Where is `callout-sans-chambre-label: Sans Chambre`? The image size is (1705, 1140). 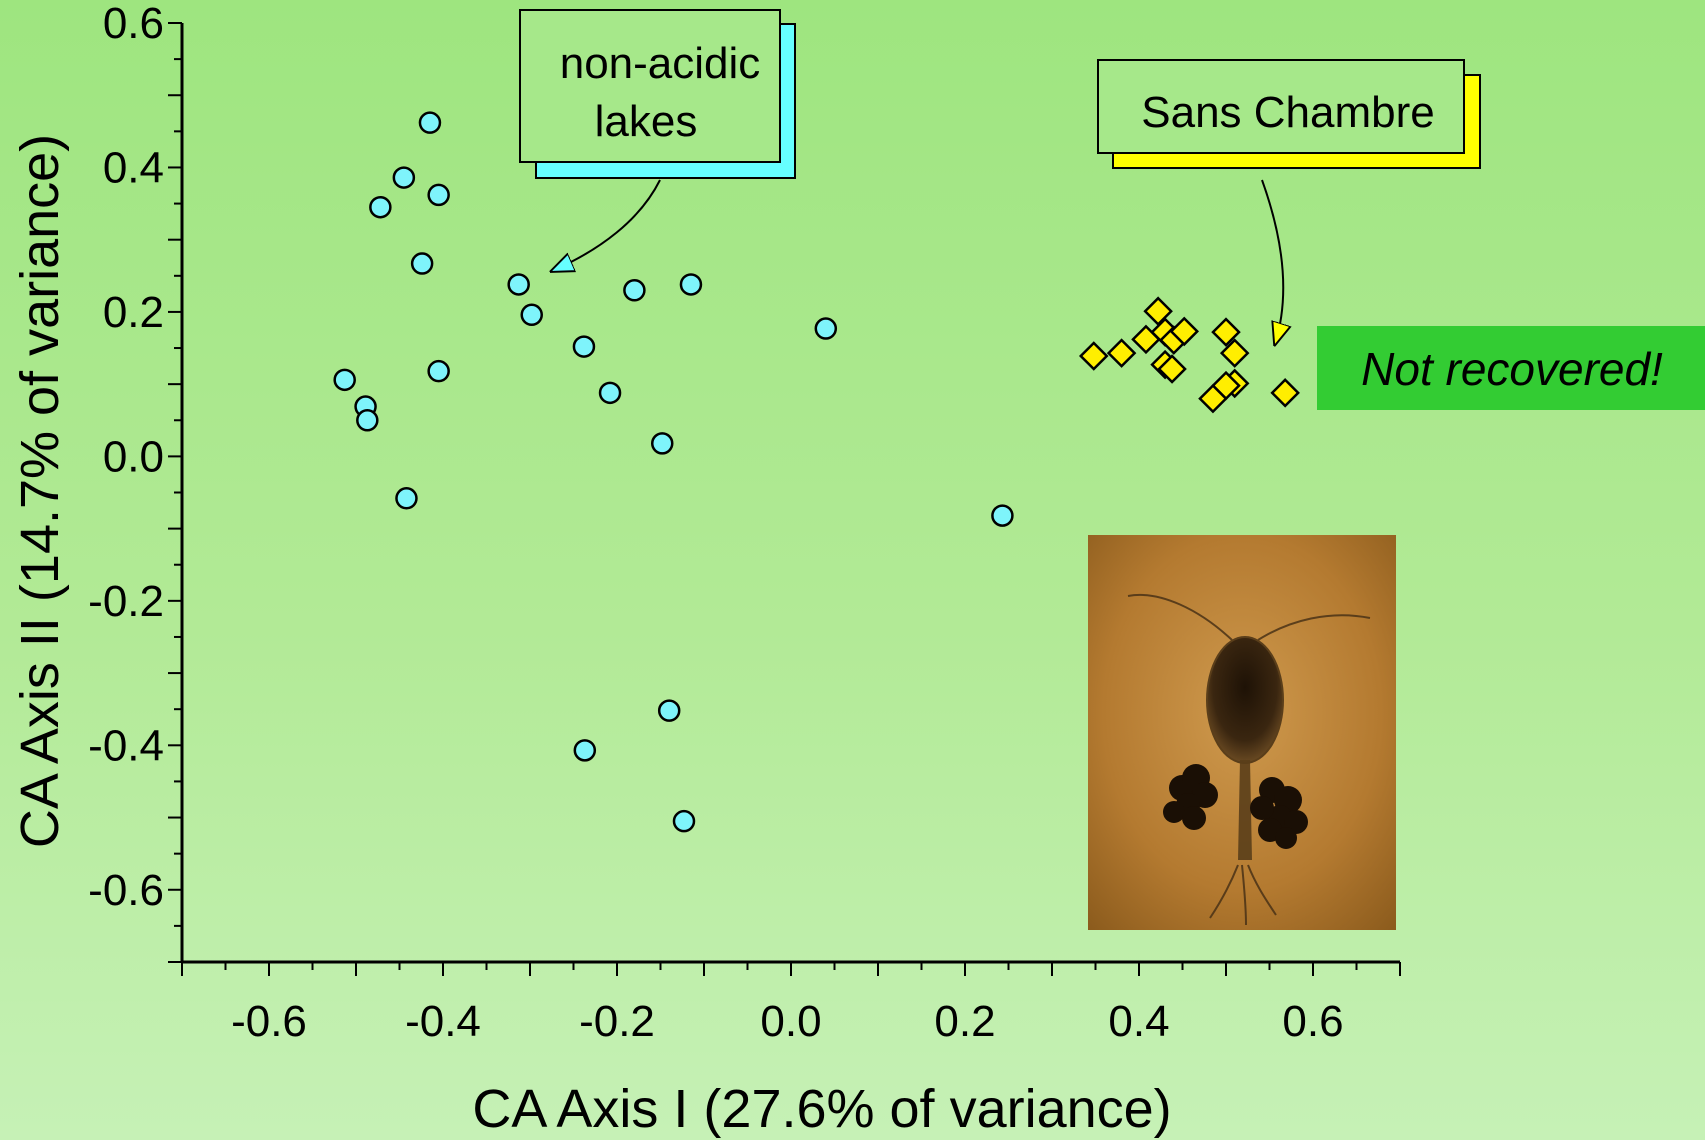
callout-sans-chambre-label: Sans Chambre is located at coordinates (1287, 112).